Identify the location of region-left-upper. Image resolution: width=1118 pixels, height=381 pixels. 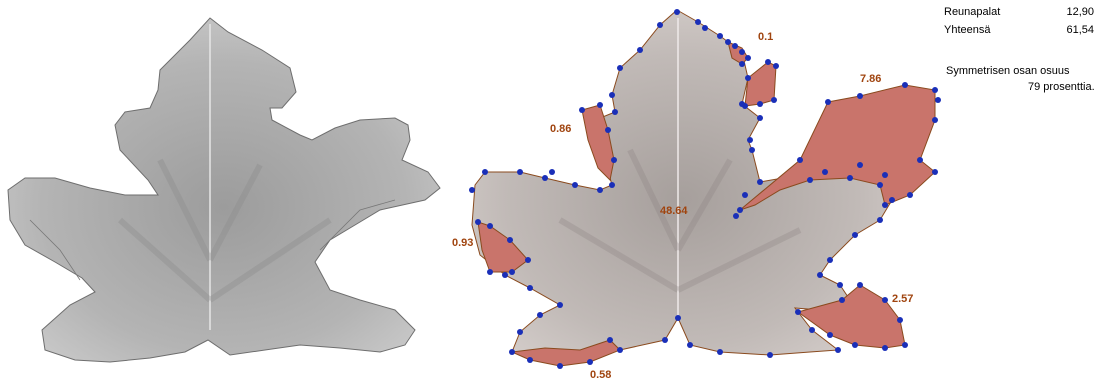
(598, 143).